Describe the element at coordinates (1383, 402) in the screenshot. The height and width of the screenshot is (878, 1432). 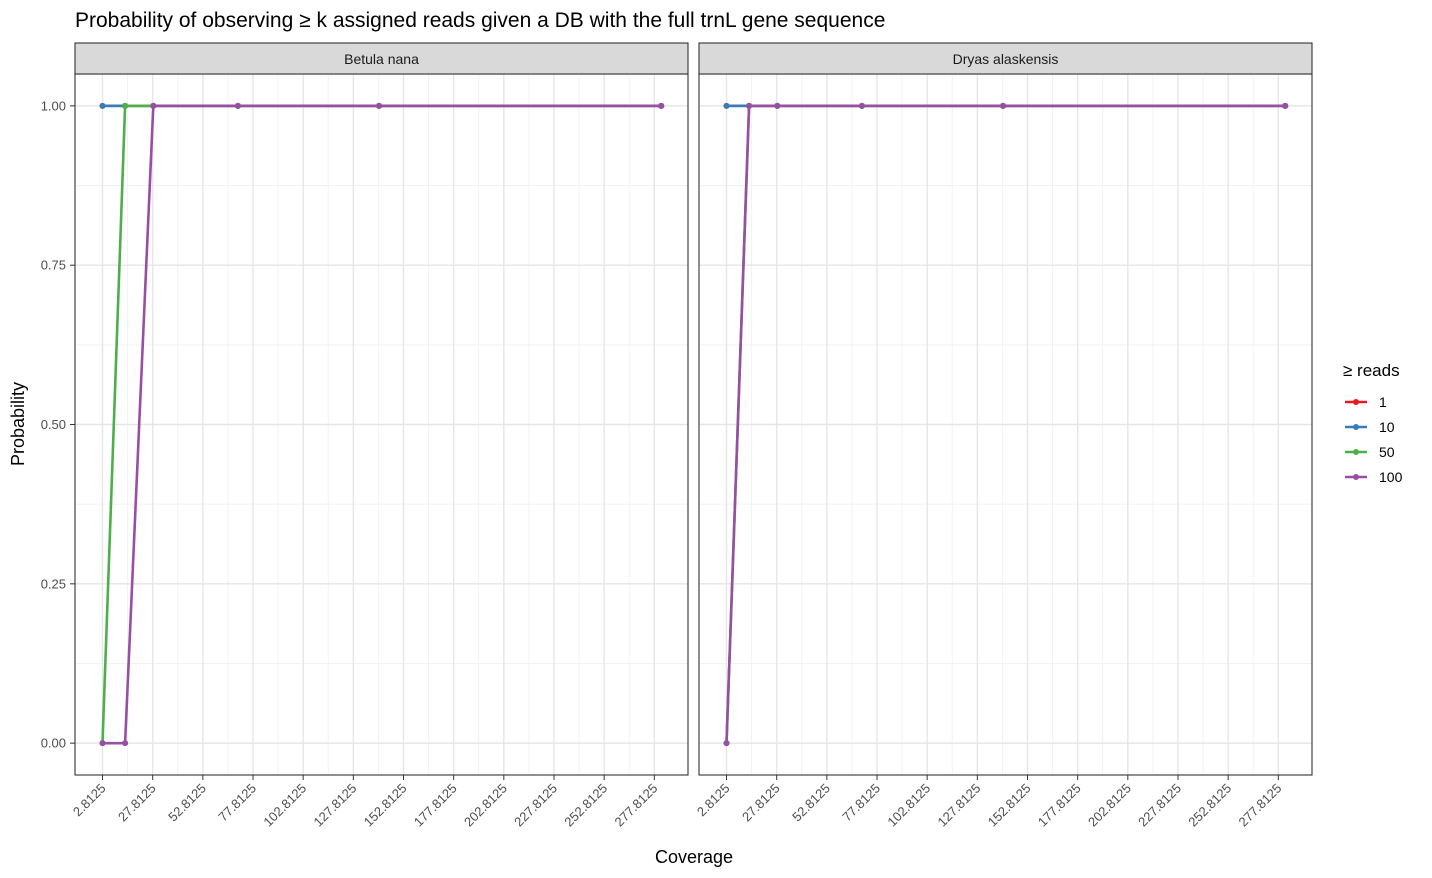
I see `legend-label-1: 1` at that location.